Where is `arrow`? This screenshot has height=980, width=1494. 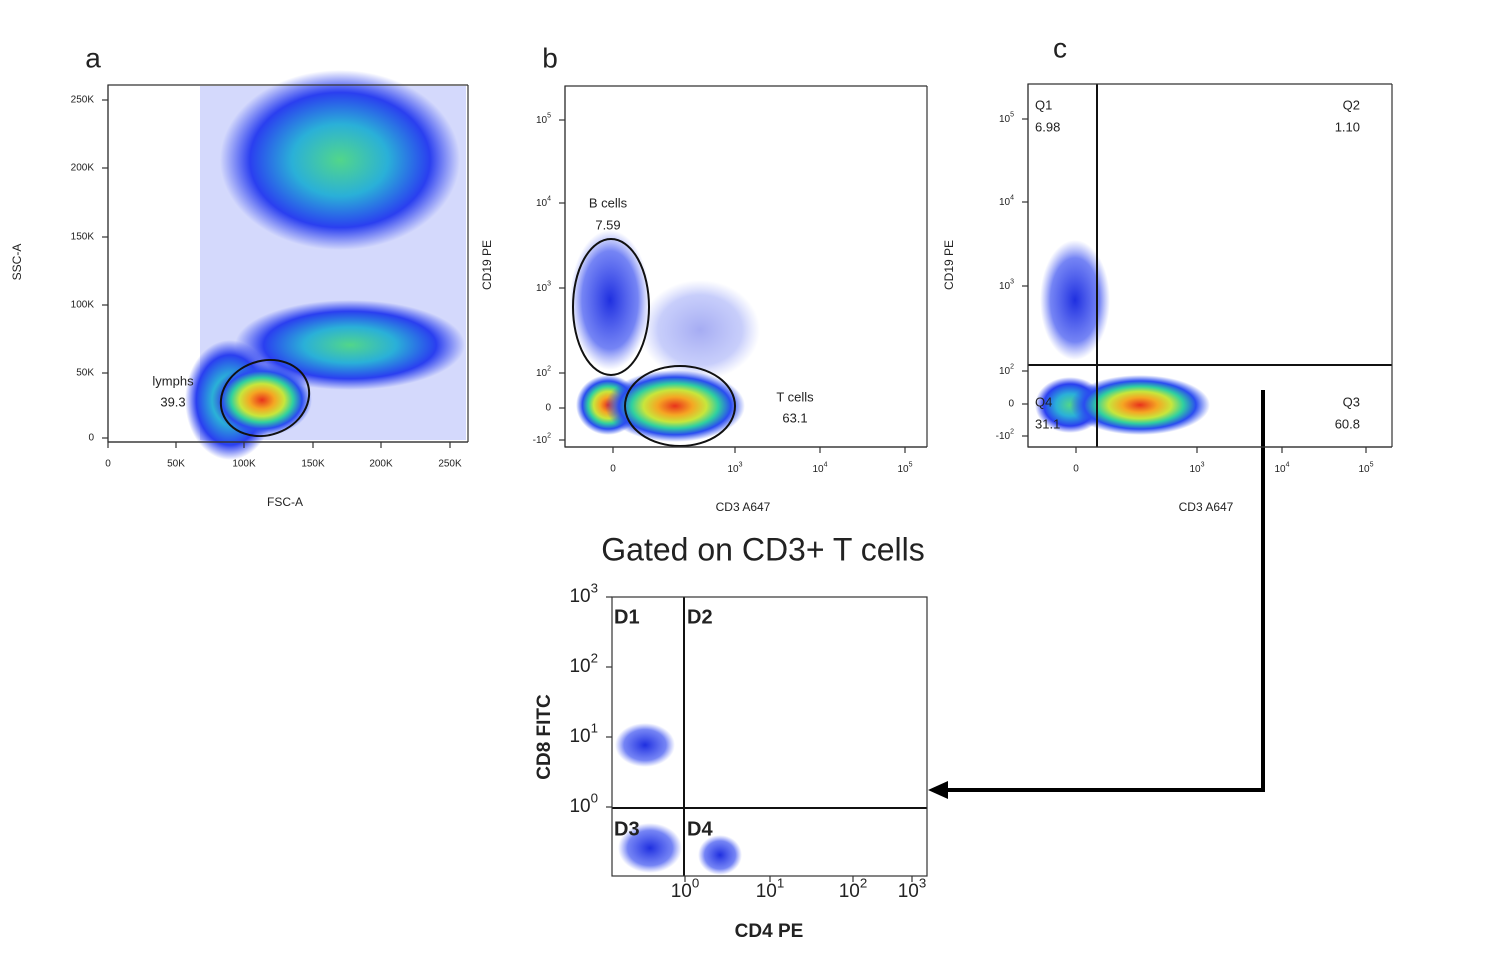
arrow is located at coordinates (1096, 594).